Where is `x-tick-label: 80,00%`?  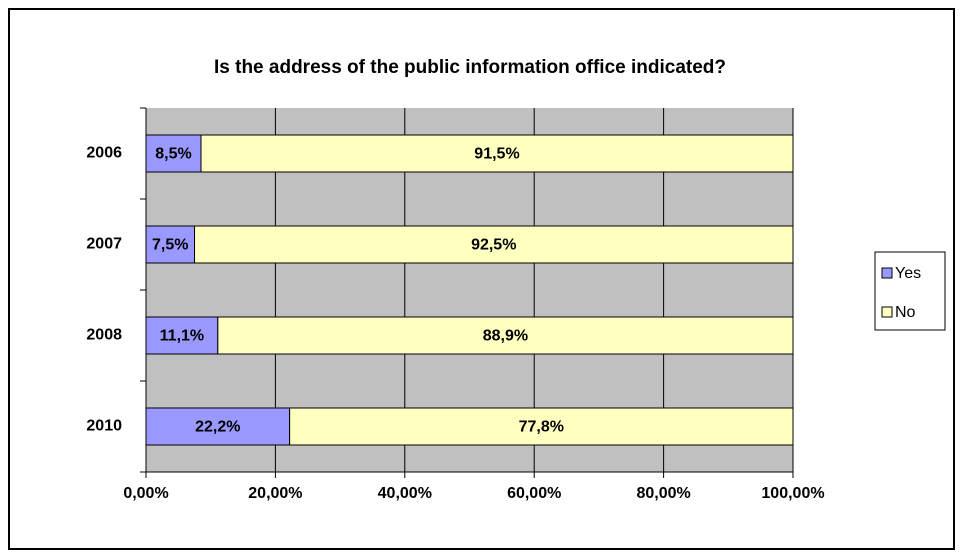
x-tick-label: 80,00% is located at coordinates (663, 493).